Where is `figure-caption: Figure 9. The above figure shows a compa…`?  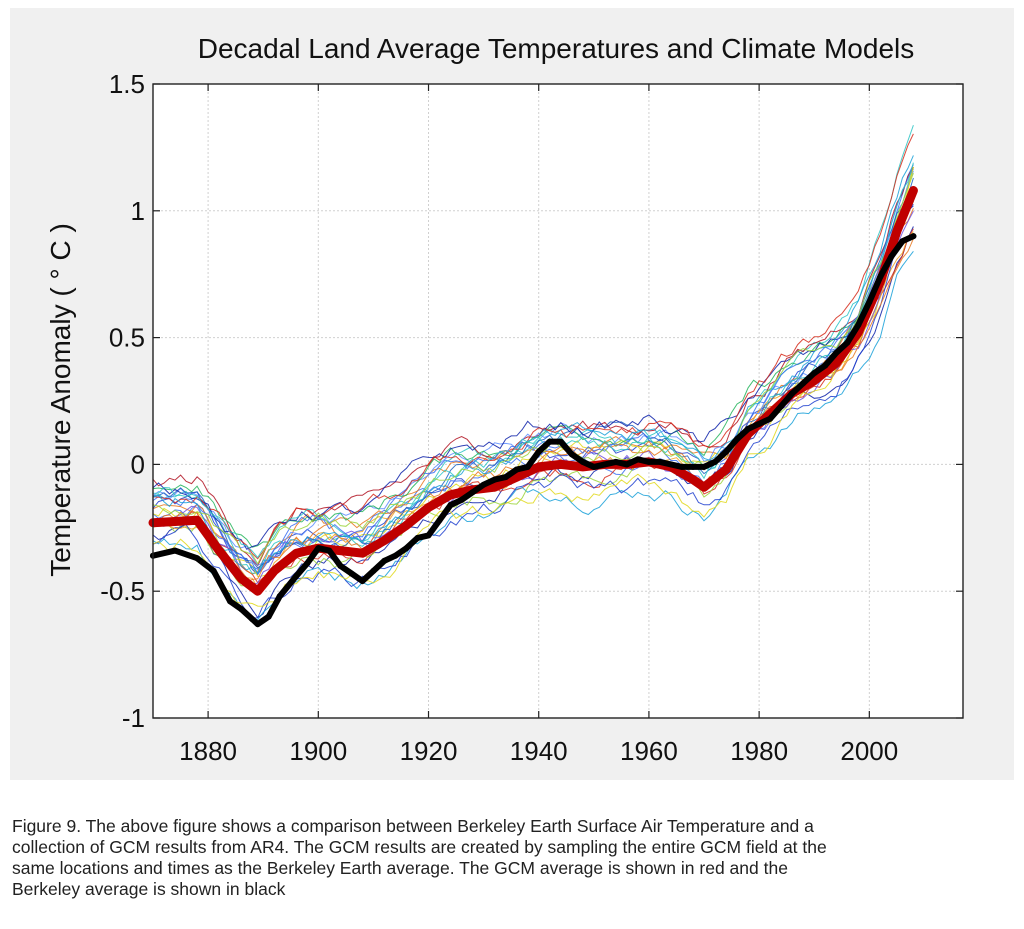
figure-caption: Figure 9. The above figure shows a compa… is located at coordinates (507, 858).